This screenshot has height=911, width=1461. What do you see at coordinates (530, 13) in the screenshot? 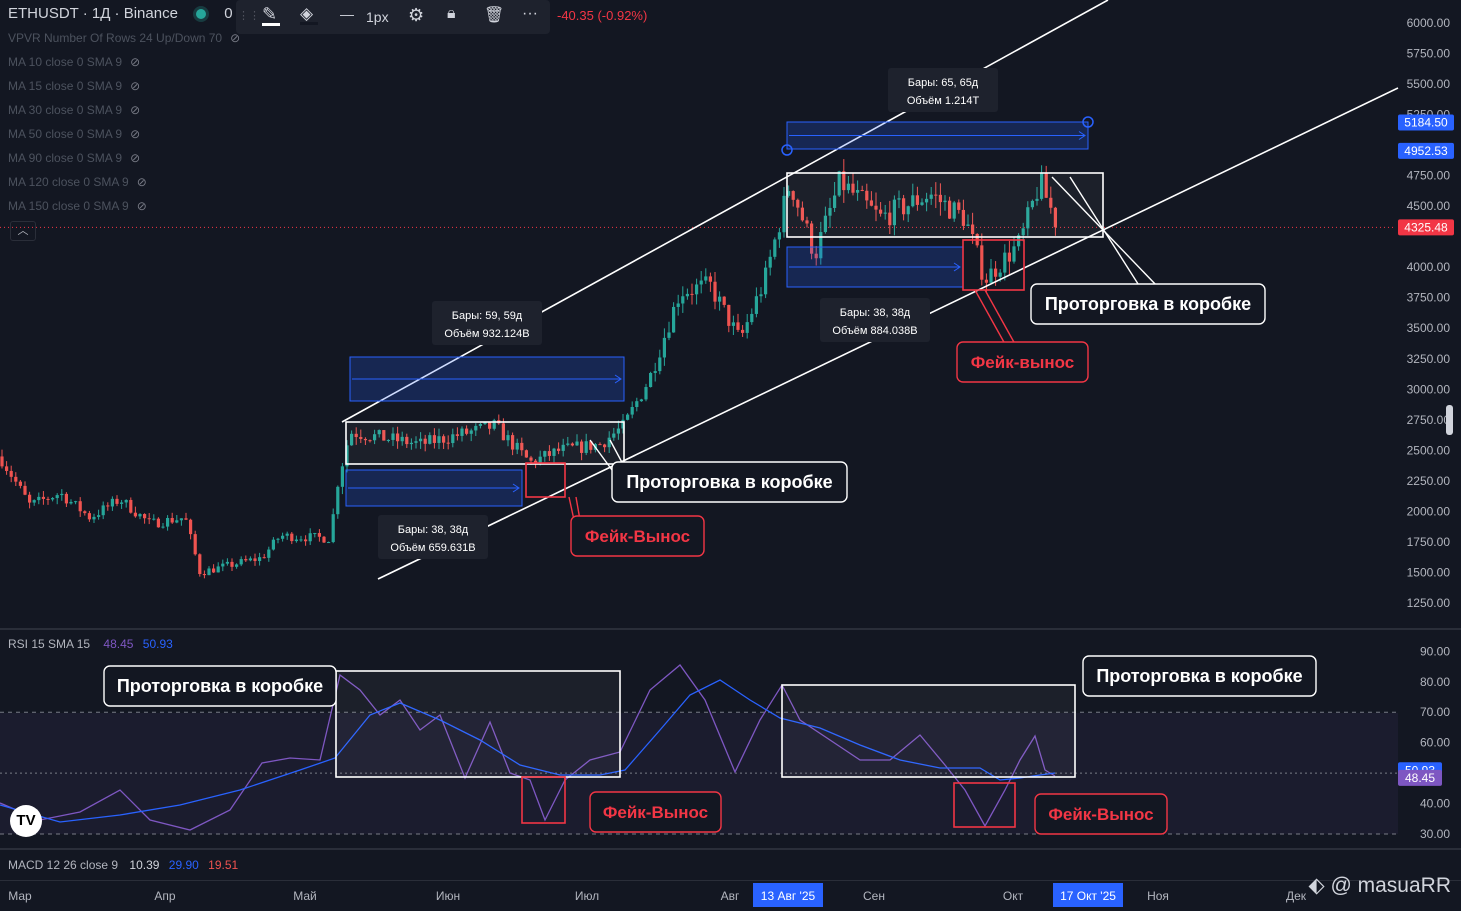
I see `more-icon: ···` at bounding box center [530, 13].